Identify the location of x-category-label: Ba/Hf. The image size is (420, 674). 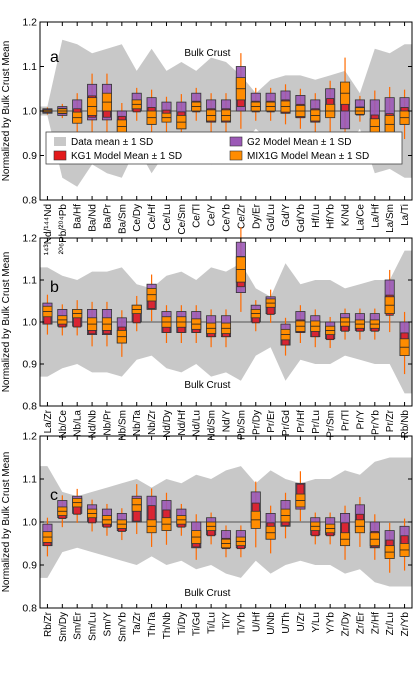
(78, 216).